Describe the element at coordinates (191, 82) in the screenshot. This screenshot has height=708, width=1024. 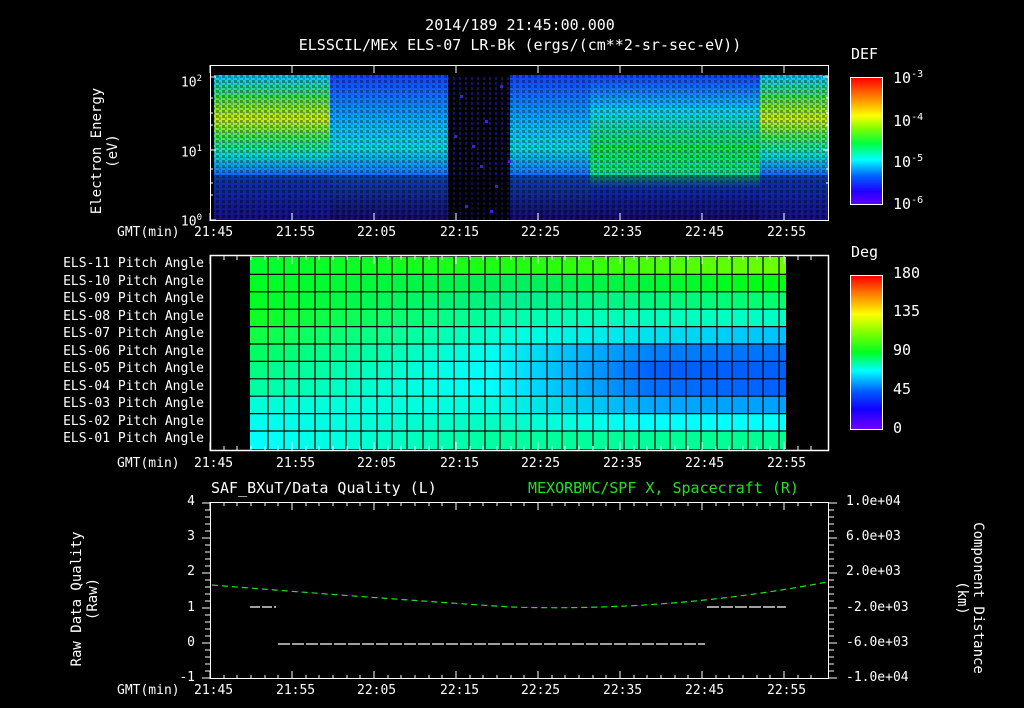
I see `ytick-energy-100: 10²` at that location.